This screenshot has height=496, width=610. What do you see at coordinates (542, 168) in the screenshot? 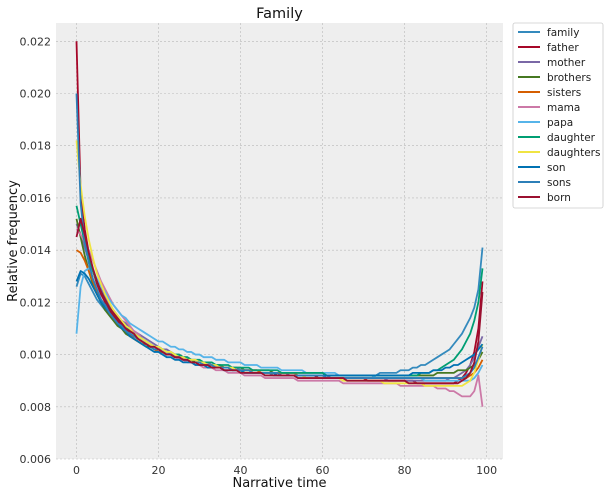
I see `legend-item: son` at bounding box center [542, 168].